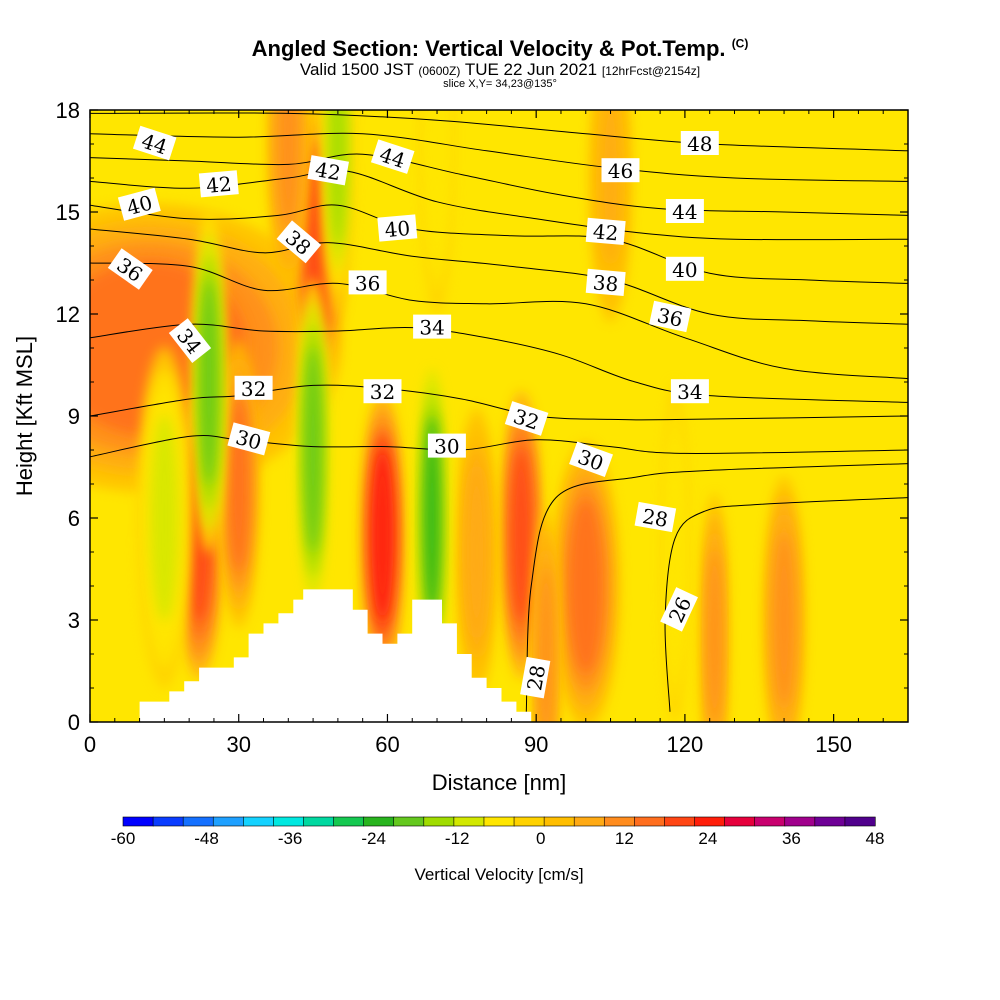 The height and width of the screenshot is (1000, 1000). I want to click on contour-label-text: 28, so click(655, 518).